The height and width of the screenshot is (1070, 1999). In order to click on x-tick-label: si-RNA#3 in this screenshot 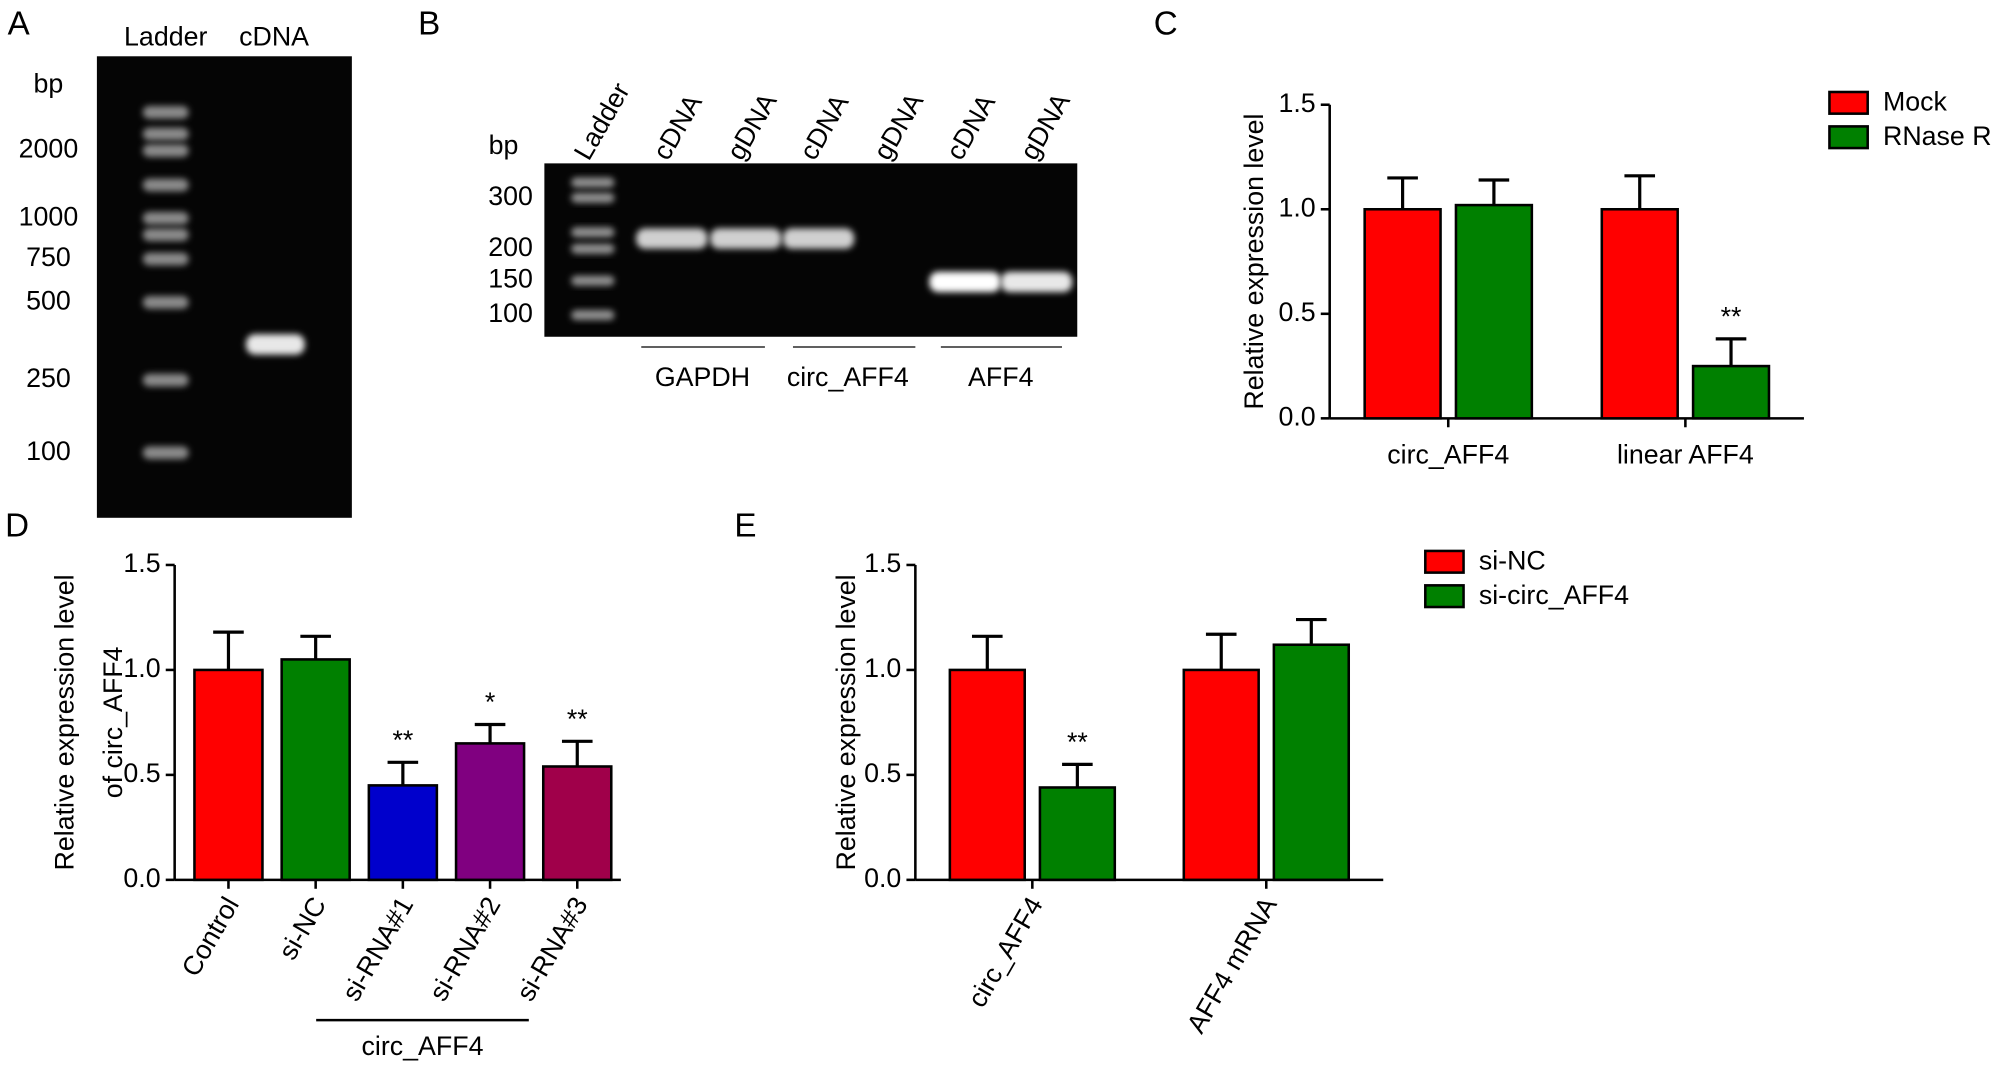, I will do `click(551, 949)`.